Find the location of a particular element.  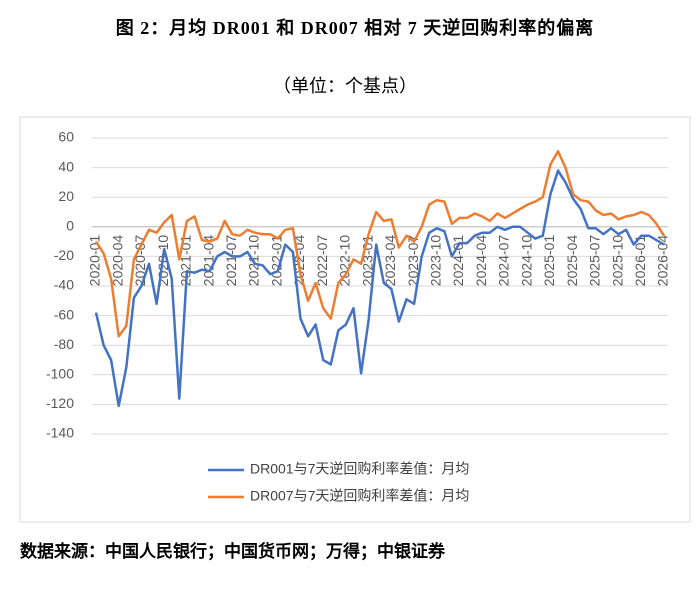

x-tick-label: 2020-01 is located at coordinates (95, 261).